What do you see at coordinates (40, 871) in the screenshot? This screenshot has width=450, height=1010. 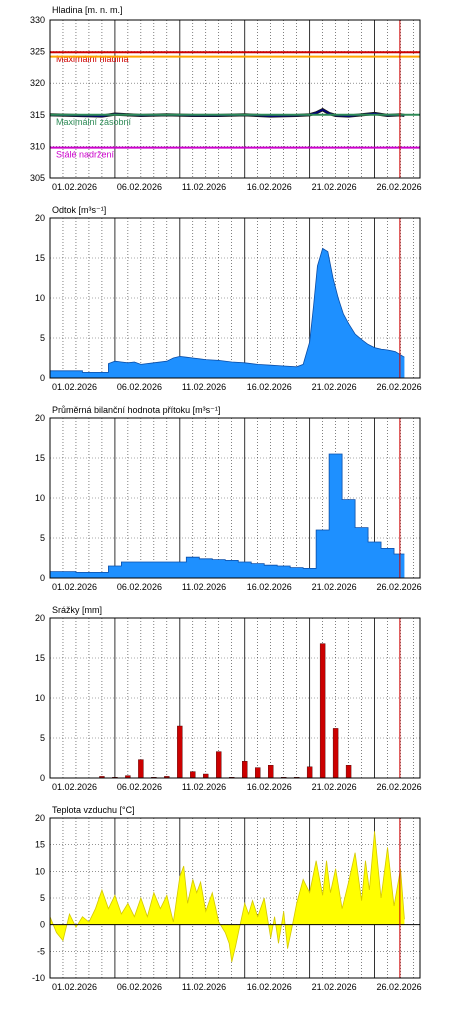 I see `temp-ytick-label: 10` at bounding box center [40, 871].